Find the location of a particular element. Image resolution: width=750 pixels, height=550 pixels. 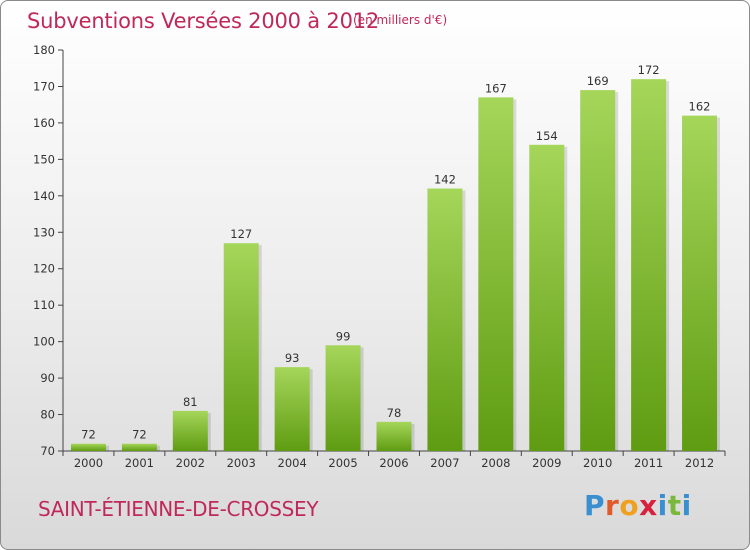

x-tick-label: 2008 is located at coordinates (495, 463).